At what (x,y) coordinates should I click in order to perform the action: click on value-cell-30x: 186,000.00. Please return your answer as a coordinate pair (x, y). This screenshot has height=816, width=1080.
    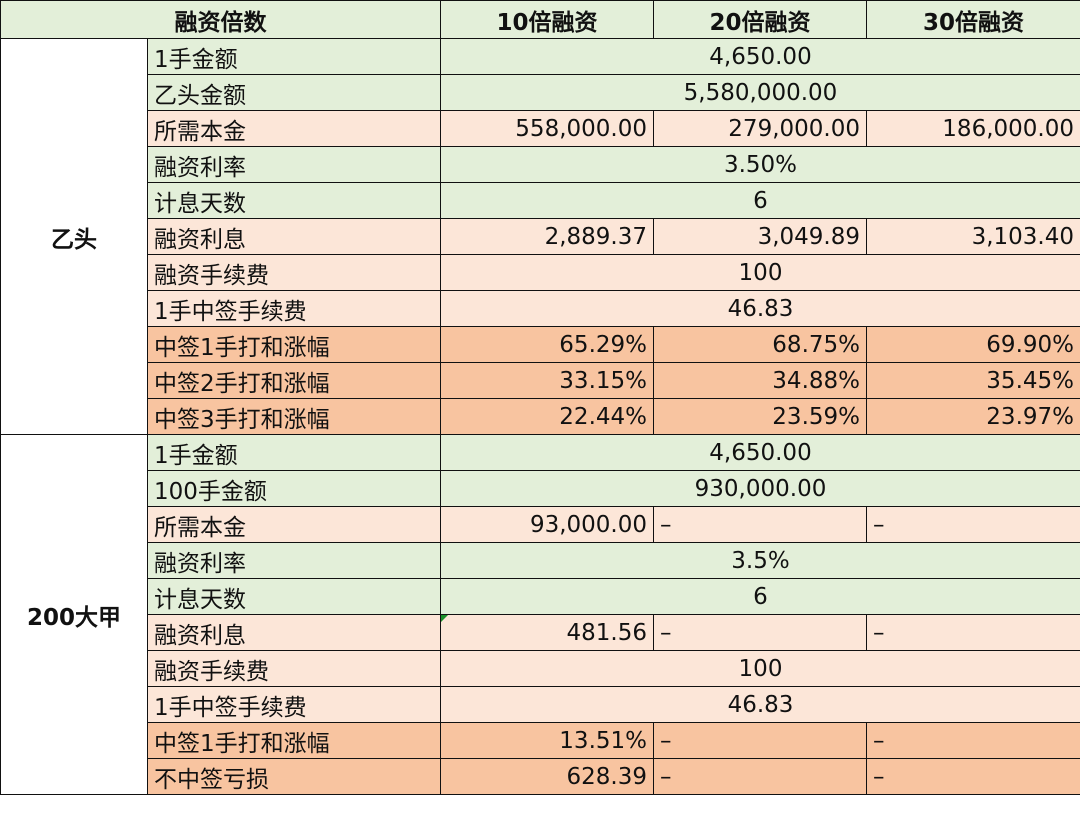
    Looking at the image, I should click on (973, 128).